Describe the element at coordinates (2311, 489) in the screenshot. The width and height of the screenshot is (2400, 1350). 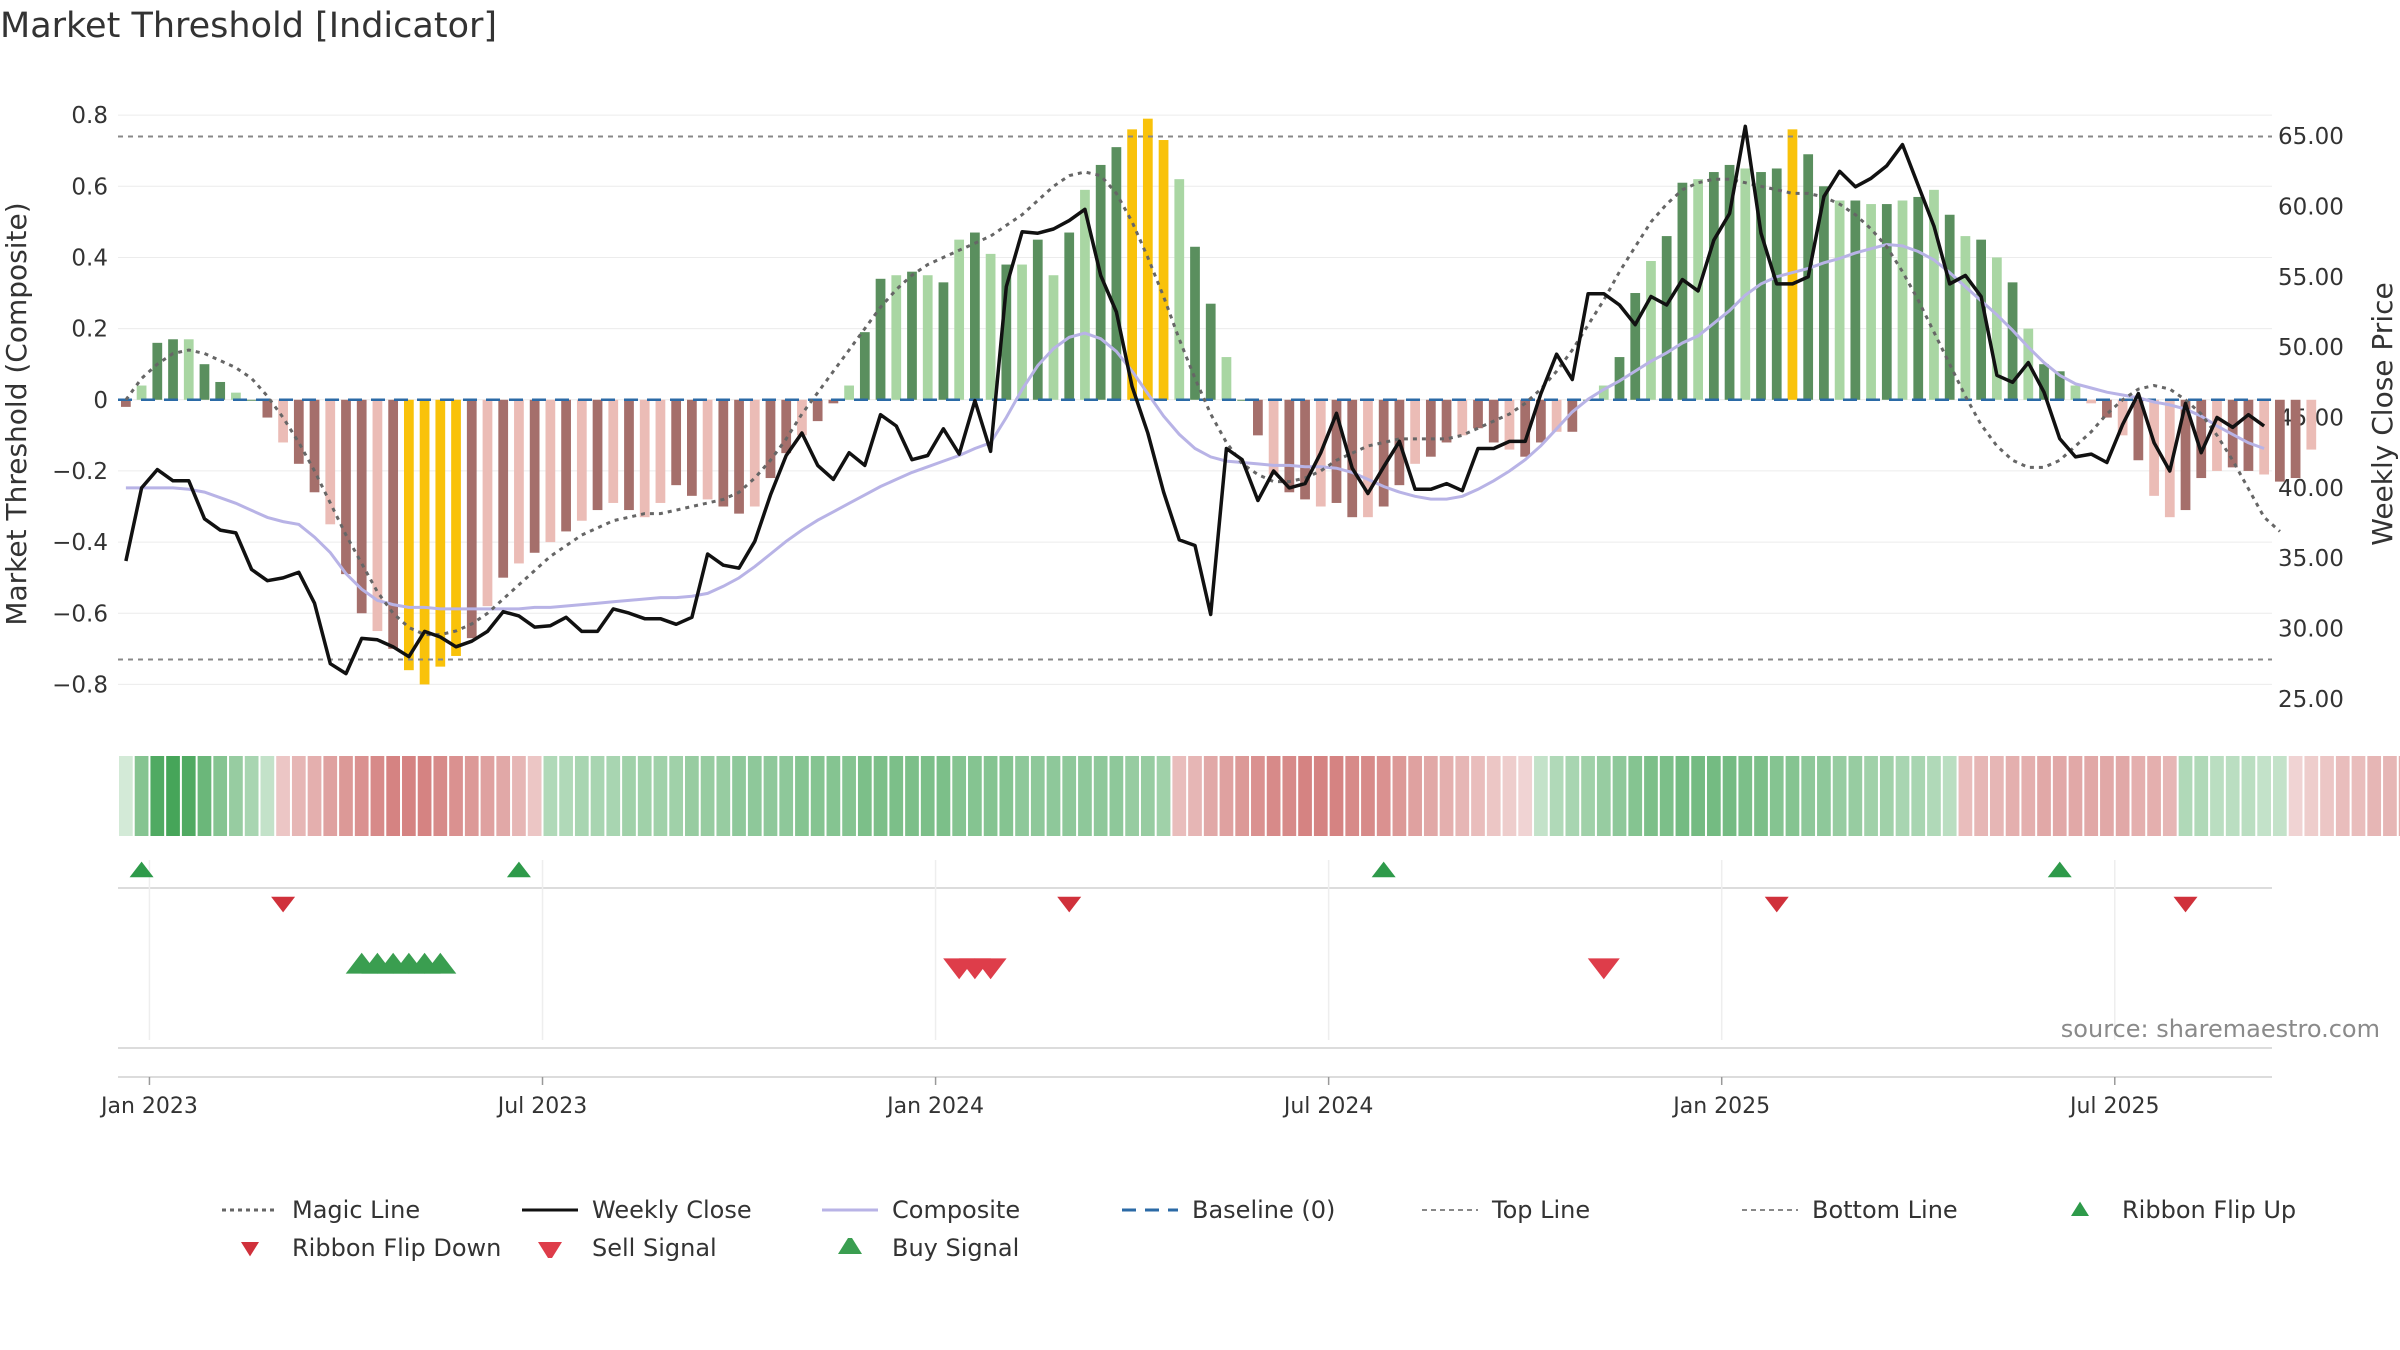
I see `right-tick-label: 40.00` at that location.